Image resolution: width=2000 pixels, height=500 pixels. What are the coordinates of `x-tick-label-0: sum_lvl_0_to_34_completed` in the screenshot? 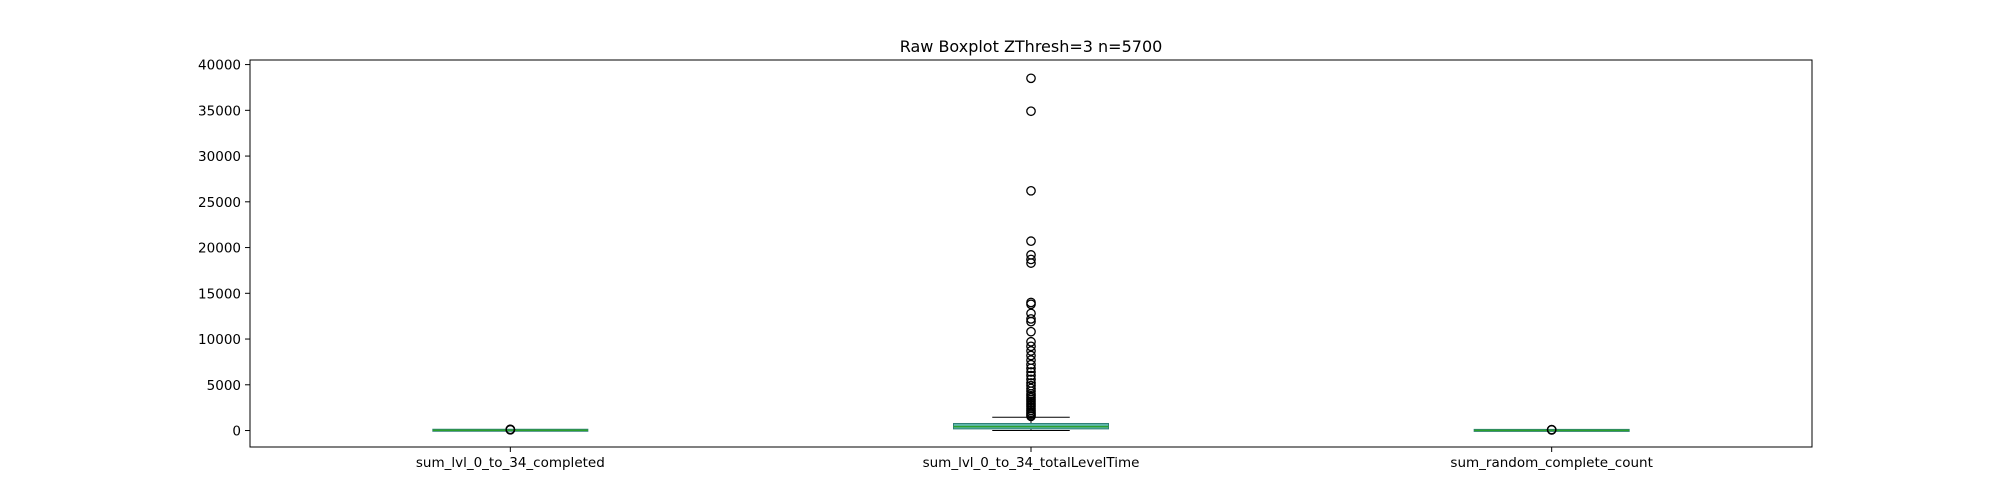 It's located at (510, 463).